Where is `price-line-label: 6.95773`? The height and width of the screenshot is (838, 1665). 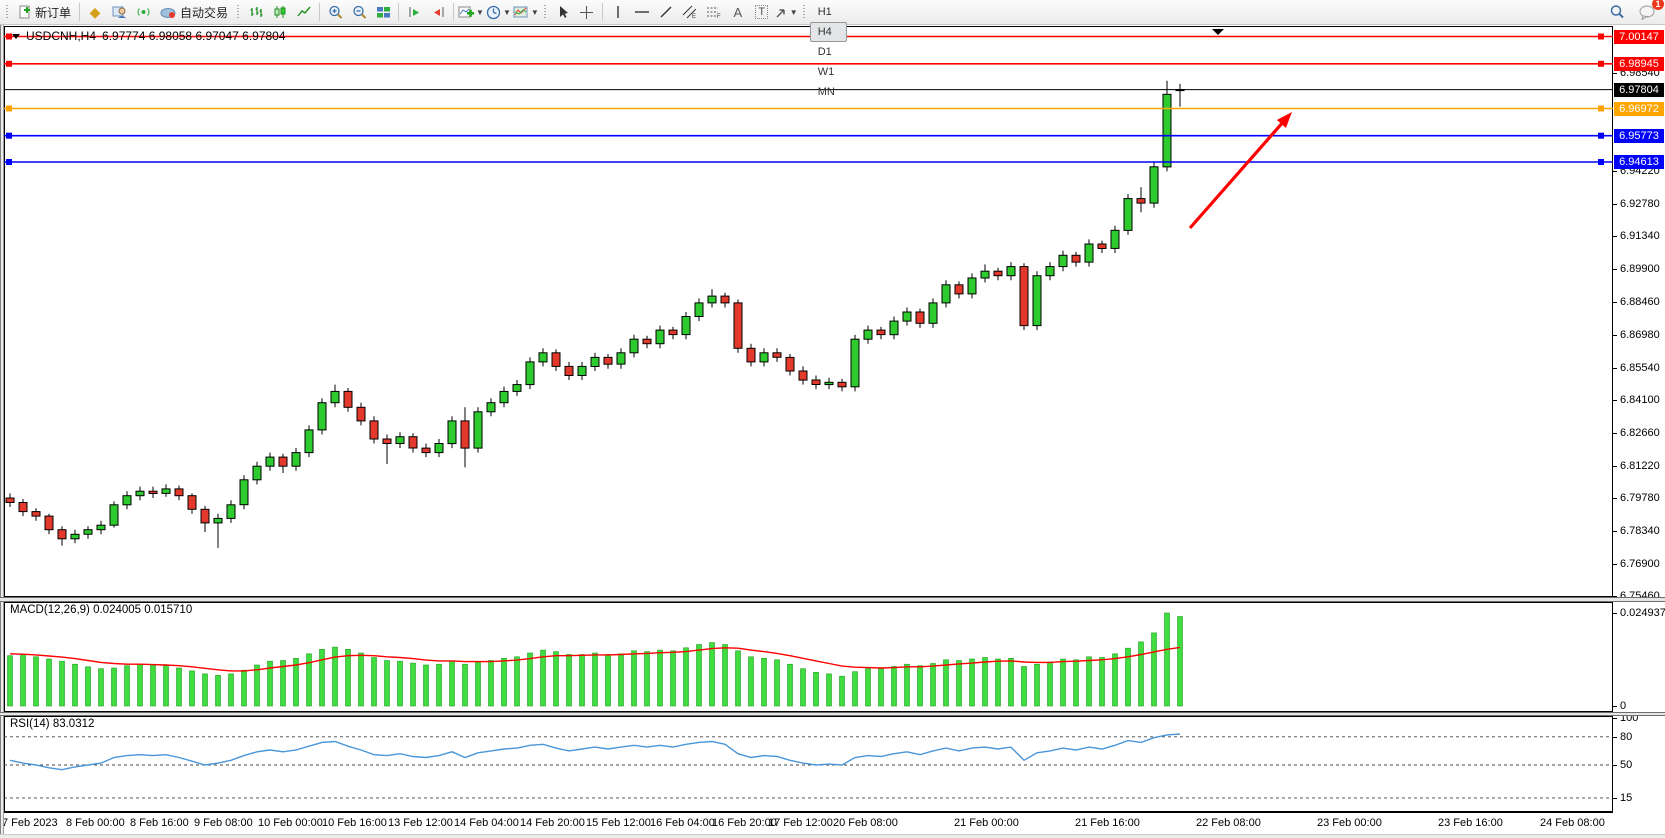
price-line-label: 6.95773 is located at coordinates (1639, 136).